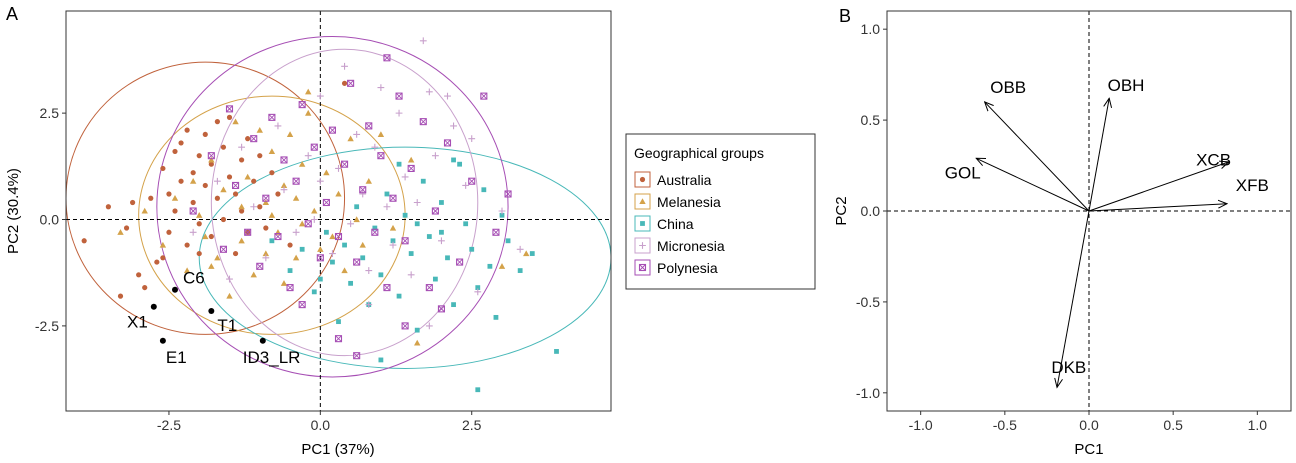  What do you see at coordinates (1213, 160) in the screenshot?
I see `vector-label-xcb: XCB` at bounding box center [1213, 160].